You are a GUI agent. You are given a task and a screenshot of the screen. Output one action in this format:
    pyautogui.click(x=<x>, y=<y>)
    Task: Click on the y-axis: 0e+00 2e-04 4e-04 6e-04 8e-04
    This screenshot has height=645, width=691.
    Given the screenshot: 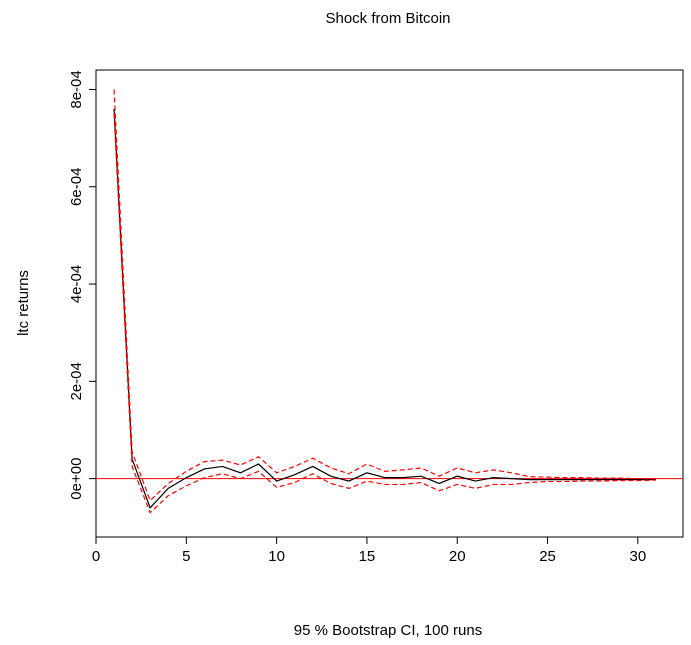 What is the action you would take?
    pyautogui.click(x=82, y=285)
    